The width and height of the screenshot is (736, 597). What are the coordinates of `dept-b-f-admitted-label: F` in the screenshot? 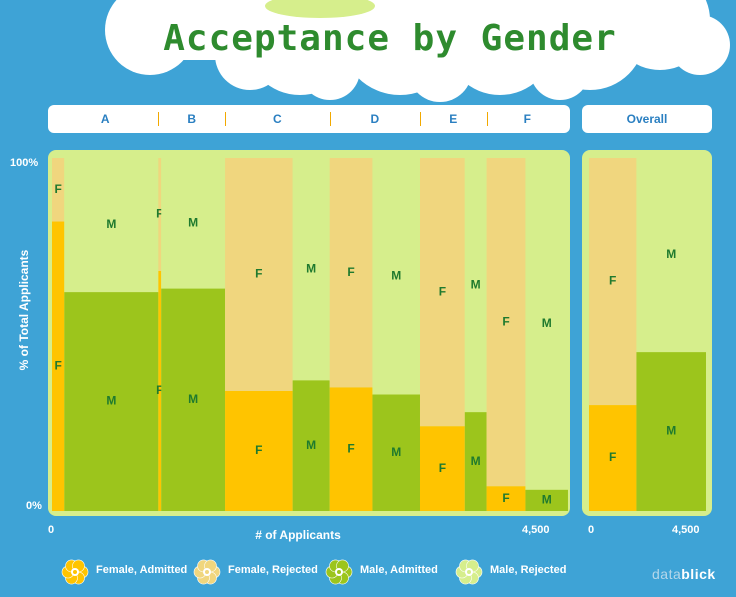 It's located at (159, 390).